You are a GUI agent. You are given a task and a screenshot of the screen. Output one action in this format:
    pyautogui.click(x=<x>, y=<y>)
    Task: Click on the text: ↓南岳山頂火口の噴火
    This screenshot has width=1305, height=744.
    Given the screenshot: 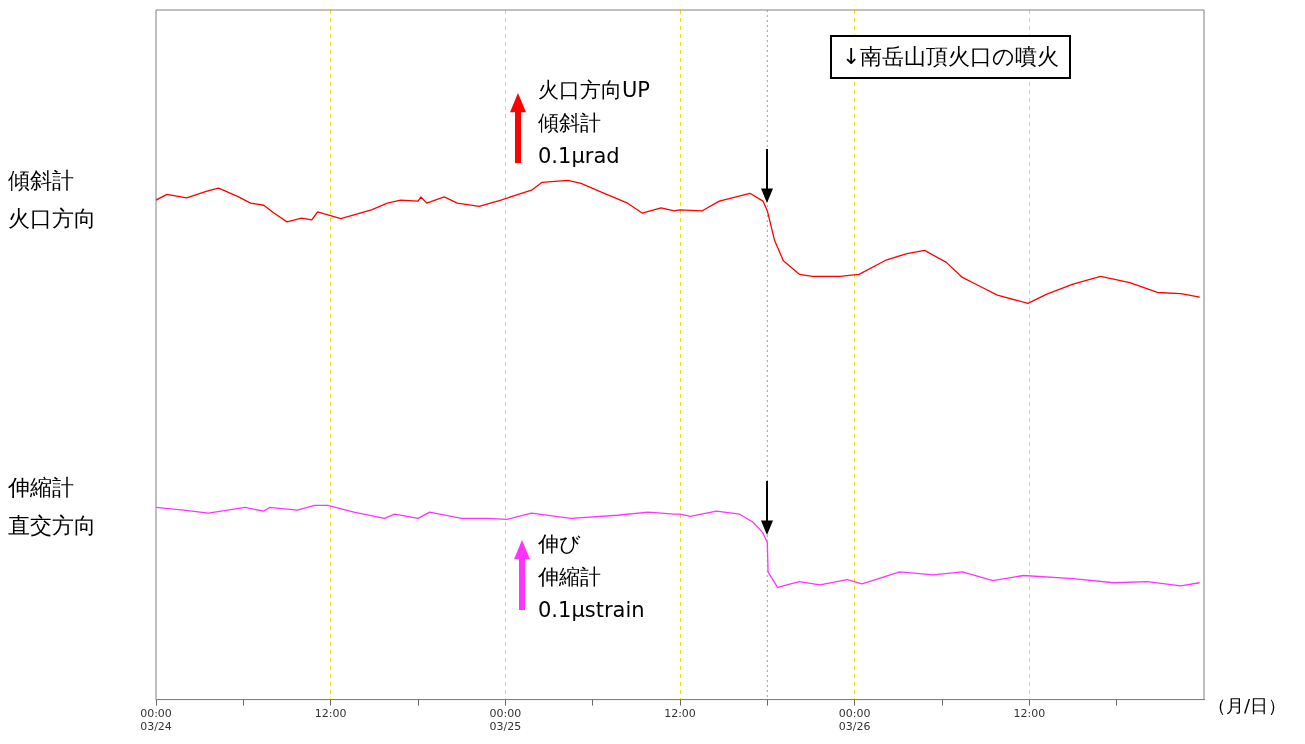 What is the action you would take?
    pyautogui.click(x=951, y=57)
    